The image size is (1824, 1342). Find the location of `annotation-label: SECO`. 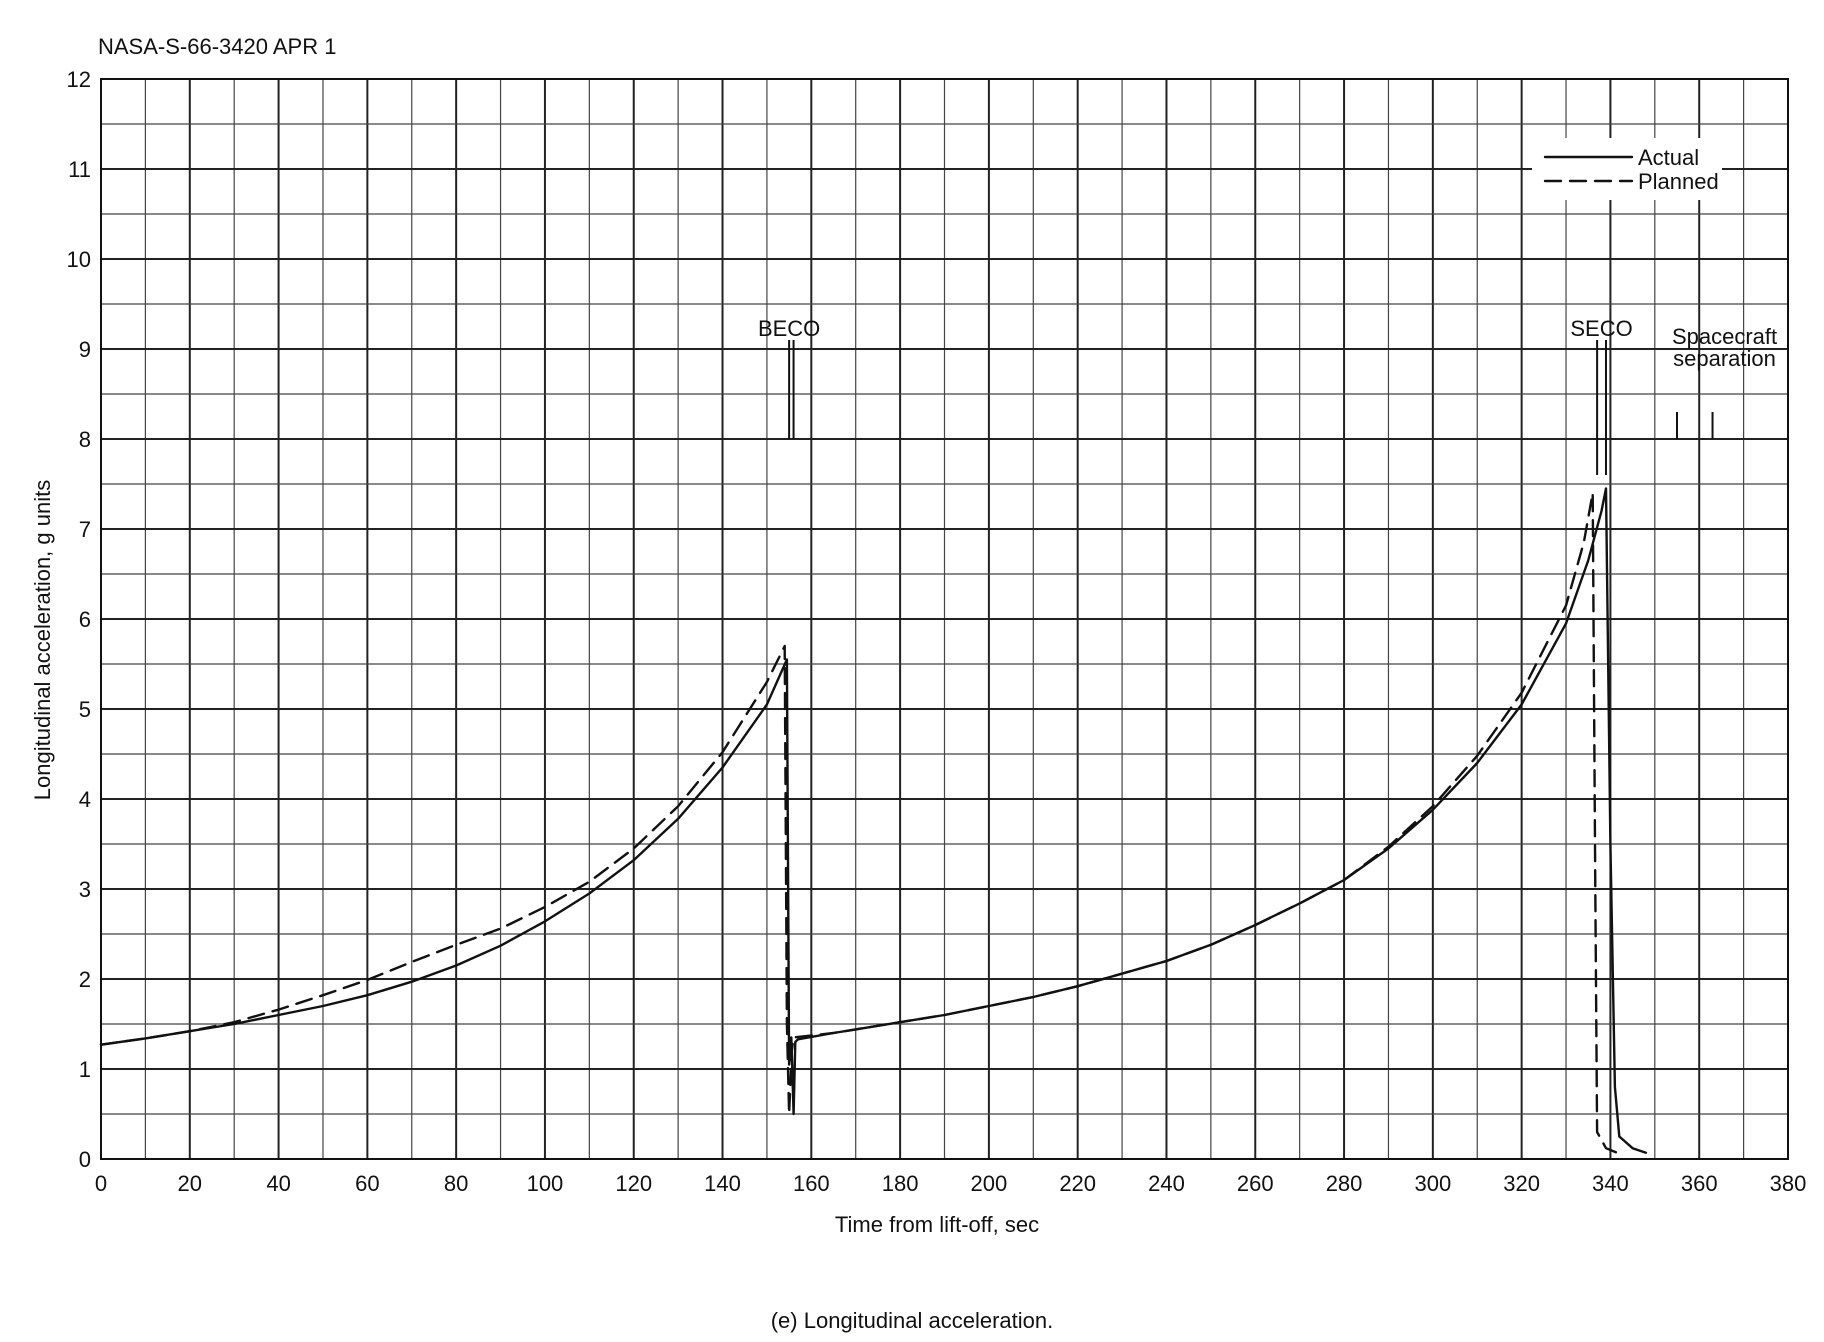

annotation-label: SECO is located at coordinates (1601, 328).